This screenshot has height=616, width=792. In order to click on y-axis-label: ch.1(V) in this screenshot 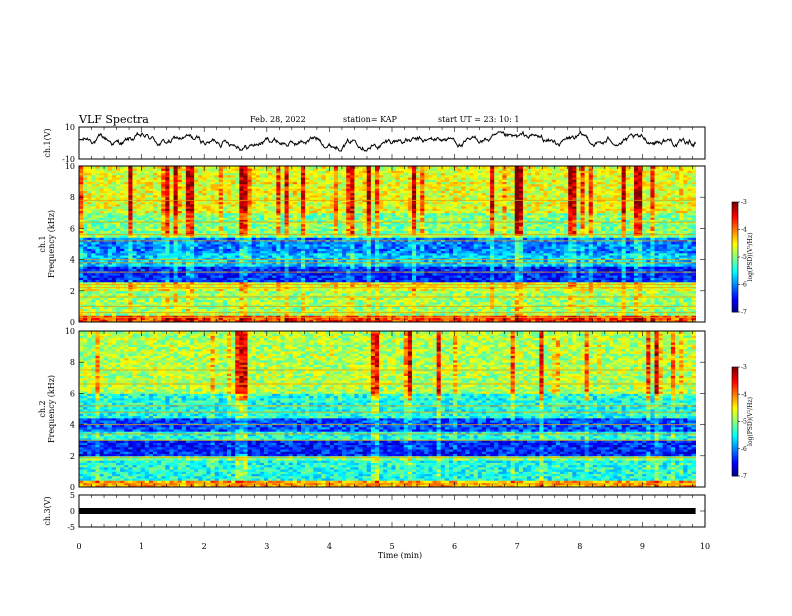, I will do `click(47, 142)`.